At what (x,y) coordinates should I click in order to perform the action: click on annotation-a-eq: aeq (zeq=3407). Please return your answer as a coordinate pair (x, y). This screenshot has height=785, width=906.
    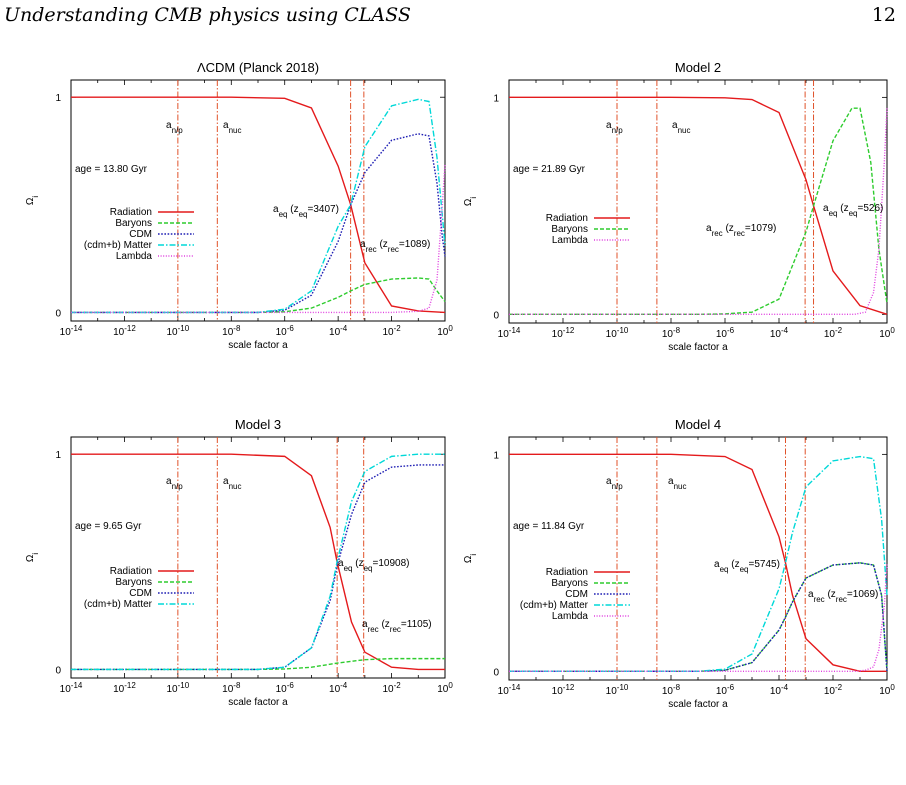
    Looking at the image, I should click on (306, 211).